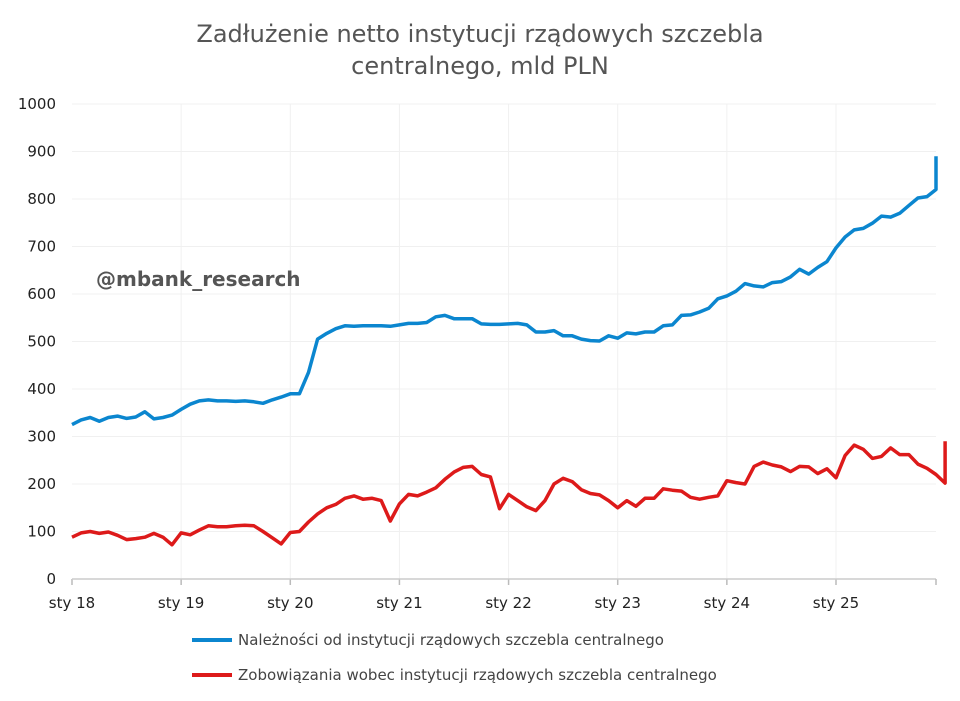  What do you see at coordinates (181, 603) in the screenshot?
I see `x-tick-label: sty 19` at bounding box center [181, 603].